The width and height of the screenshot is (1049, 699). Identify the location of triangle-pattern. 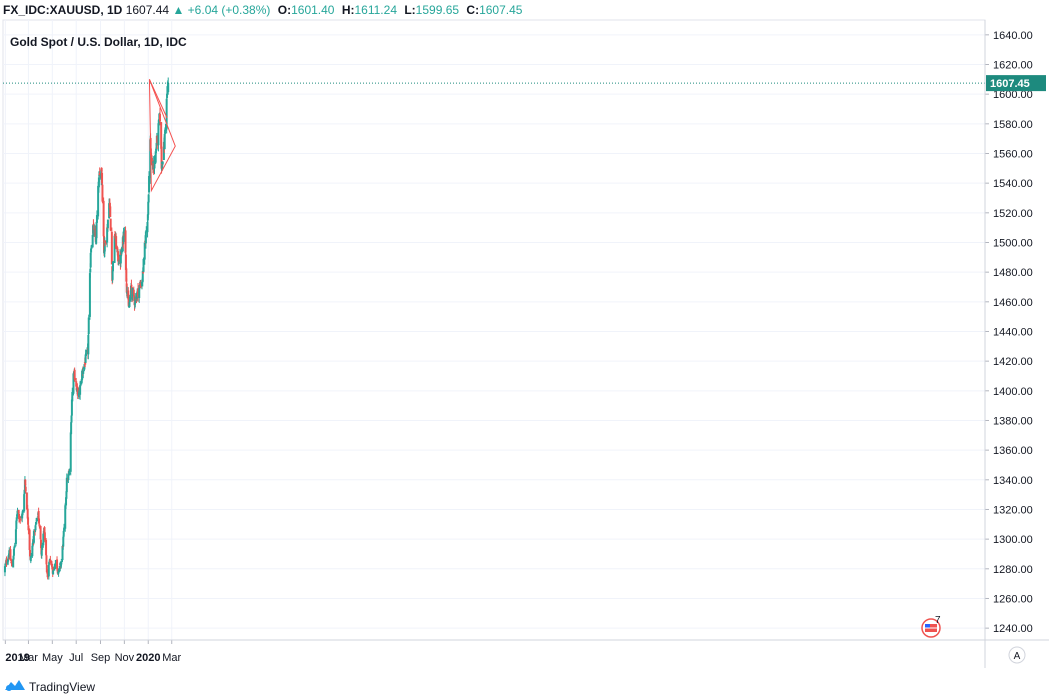
(162, 136).